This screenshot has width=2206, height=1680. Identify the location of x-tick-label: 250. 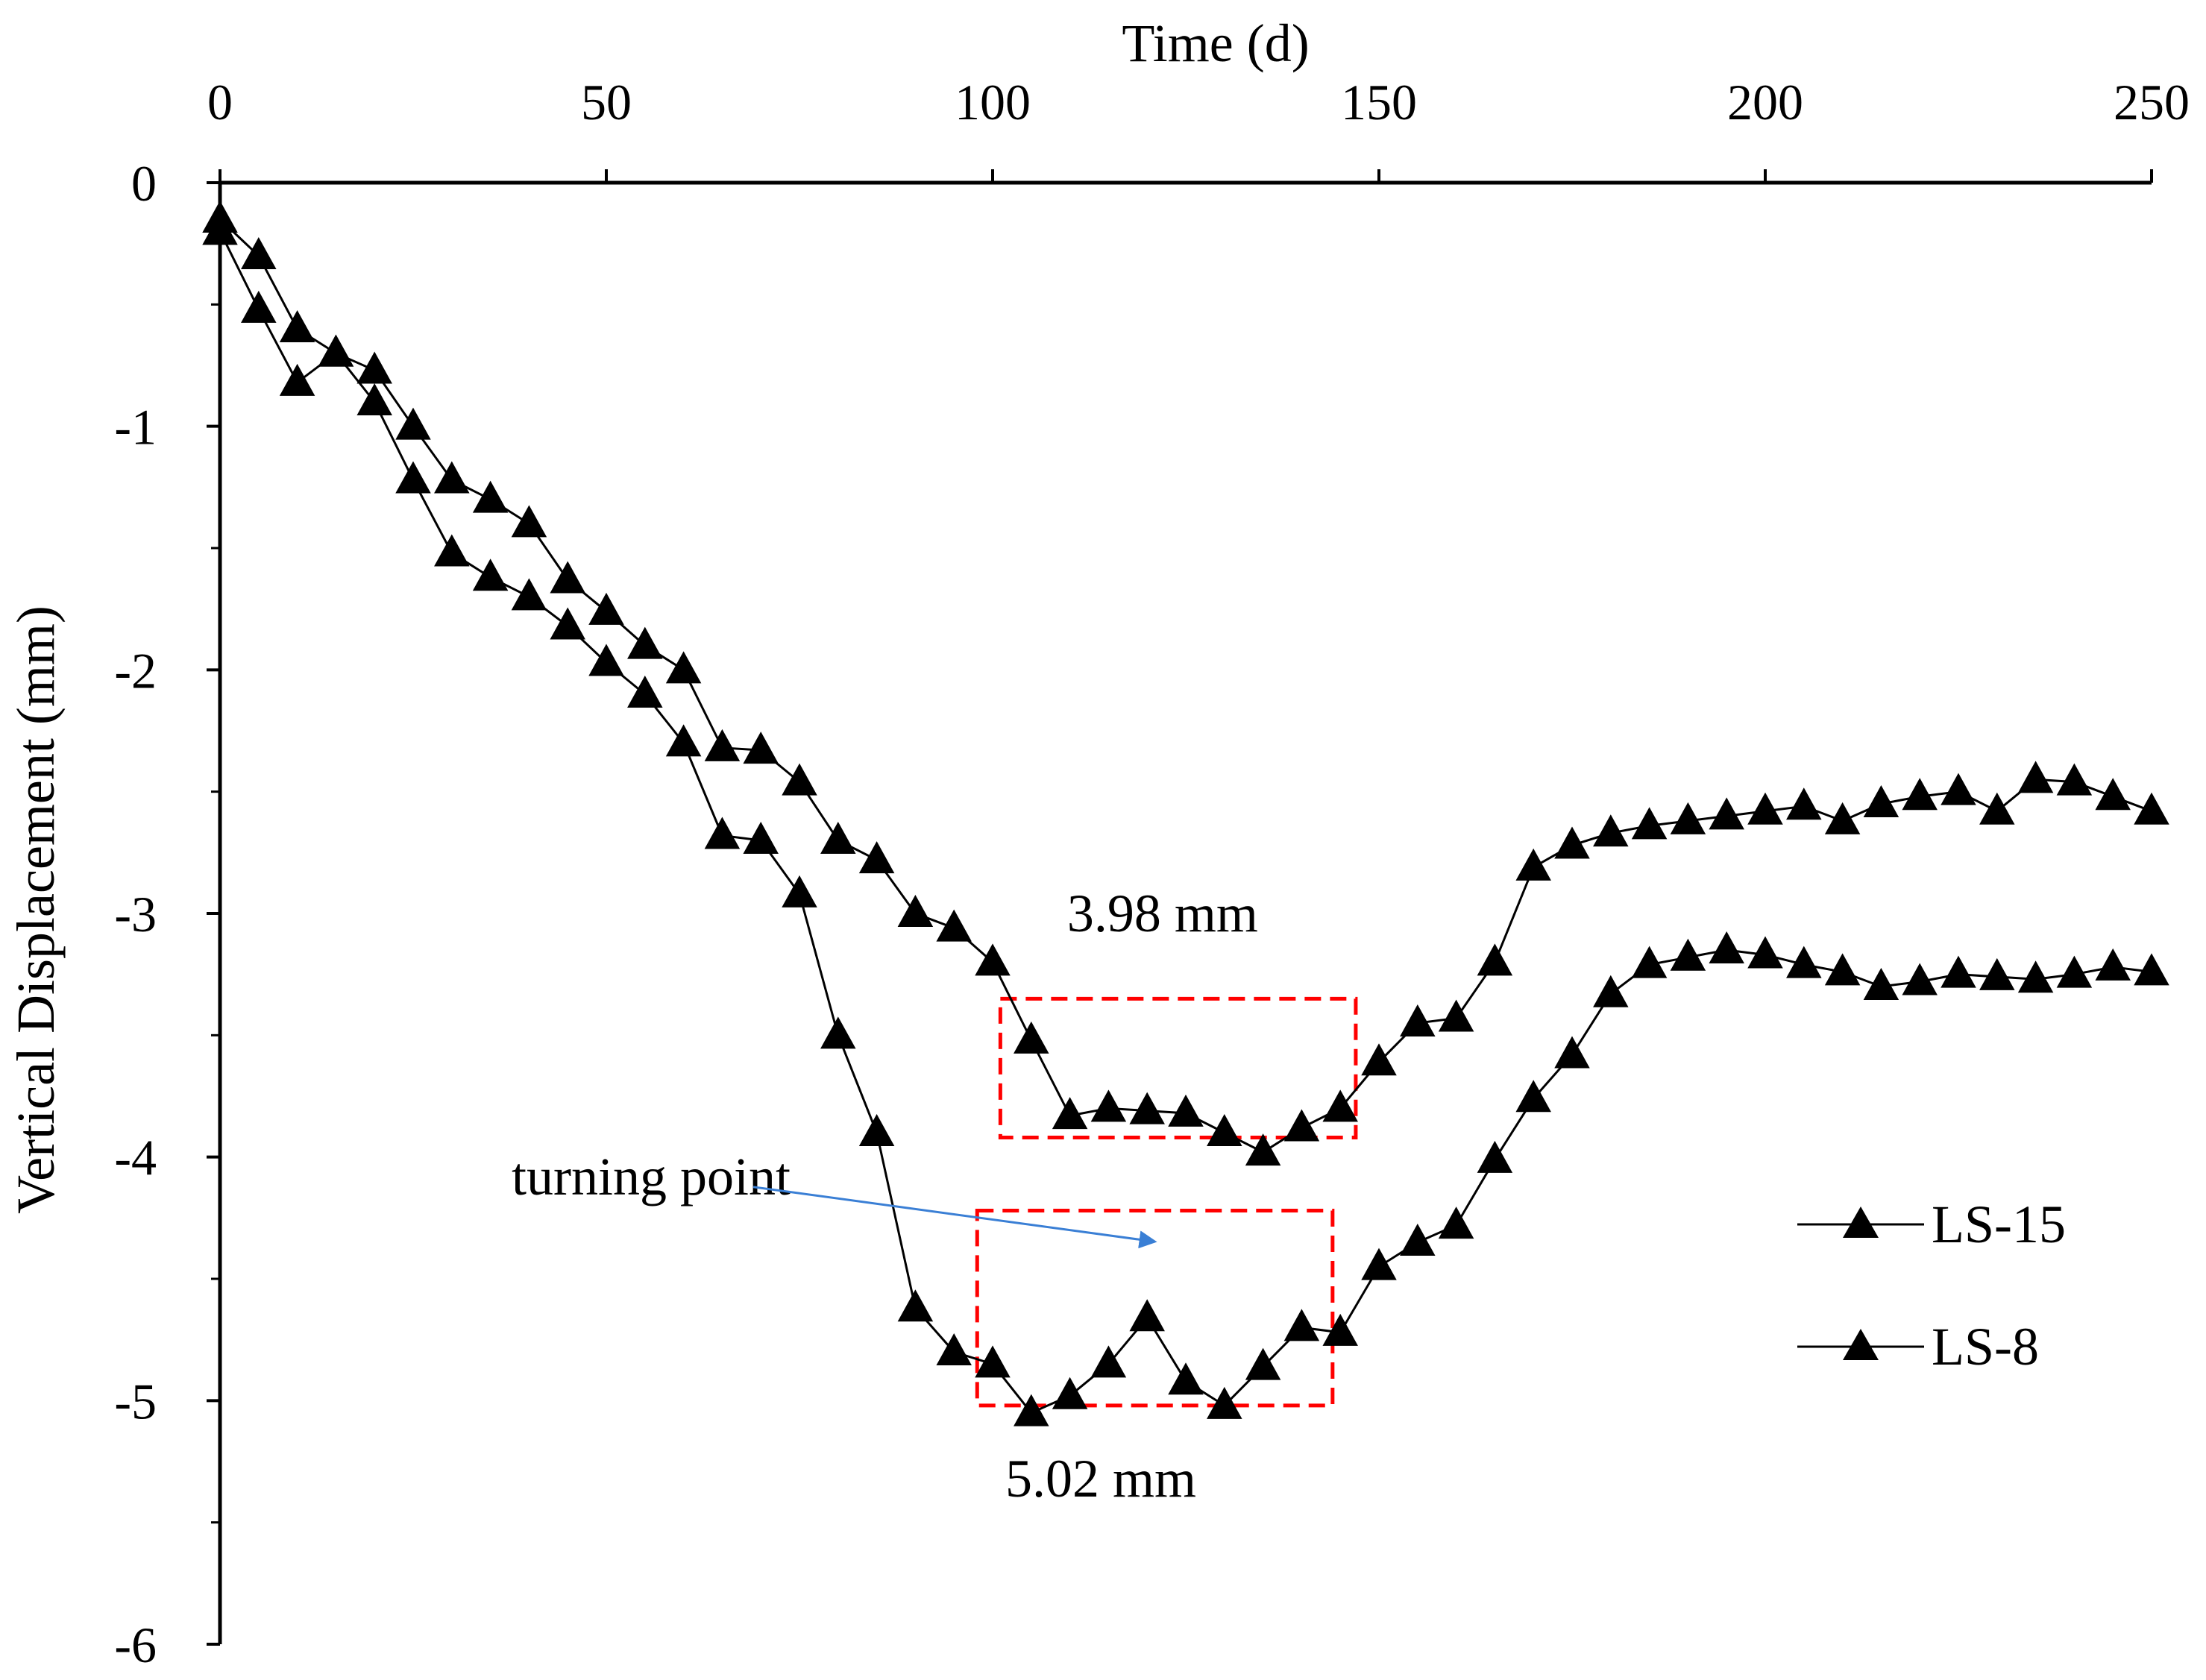
(2152, 102).